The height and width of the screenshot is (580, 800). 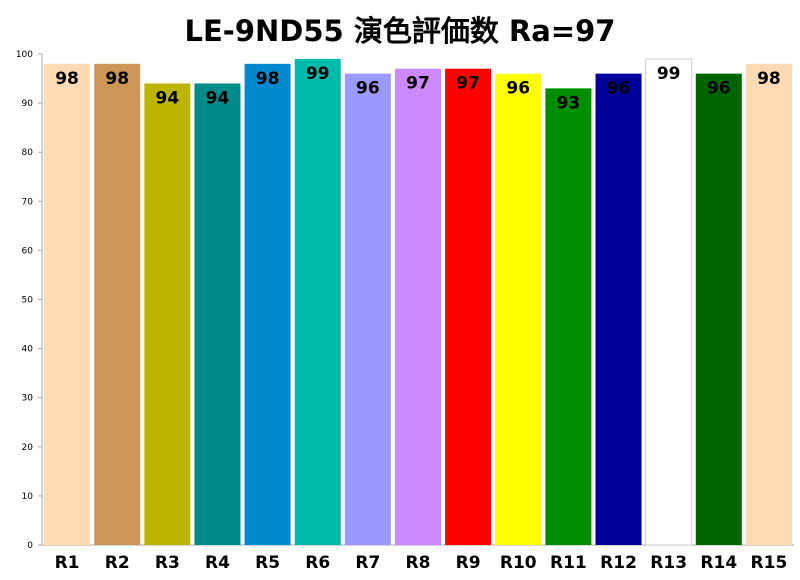 What do you see at coordinates (367, 309) in the screenshot?
I see `bar-r7` at bounding box center [367, 309].